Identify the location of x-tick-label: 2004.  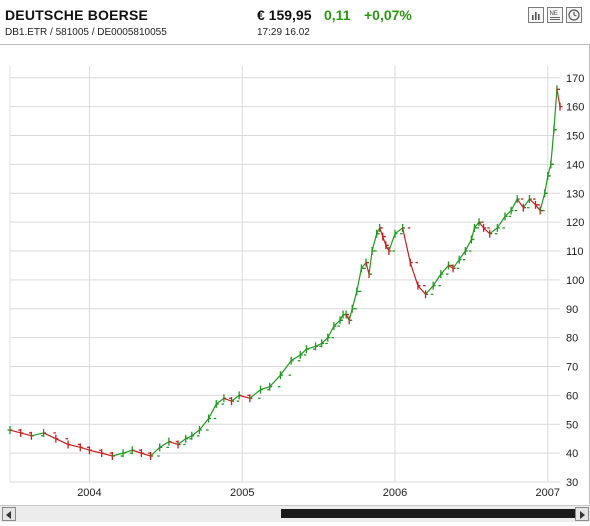
(89, 493).